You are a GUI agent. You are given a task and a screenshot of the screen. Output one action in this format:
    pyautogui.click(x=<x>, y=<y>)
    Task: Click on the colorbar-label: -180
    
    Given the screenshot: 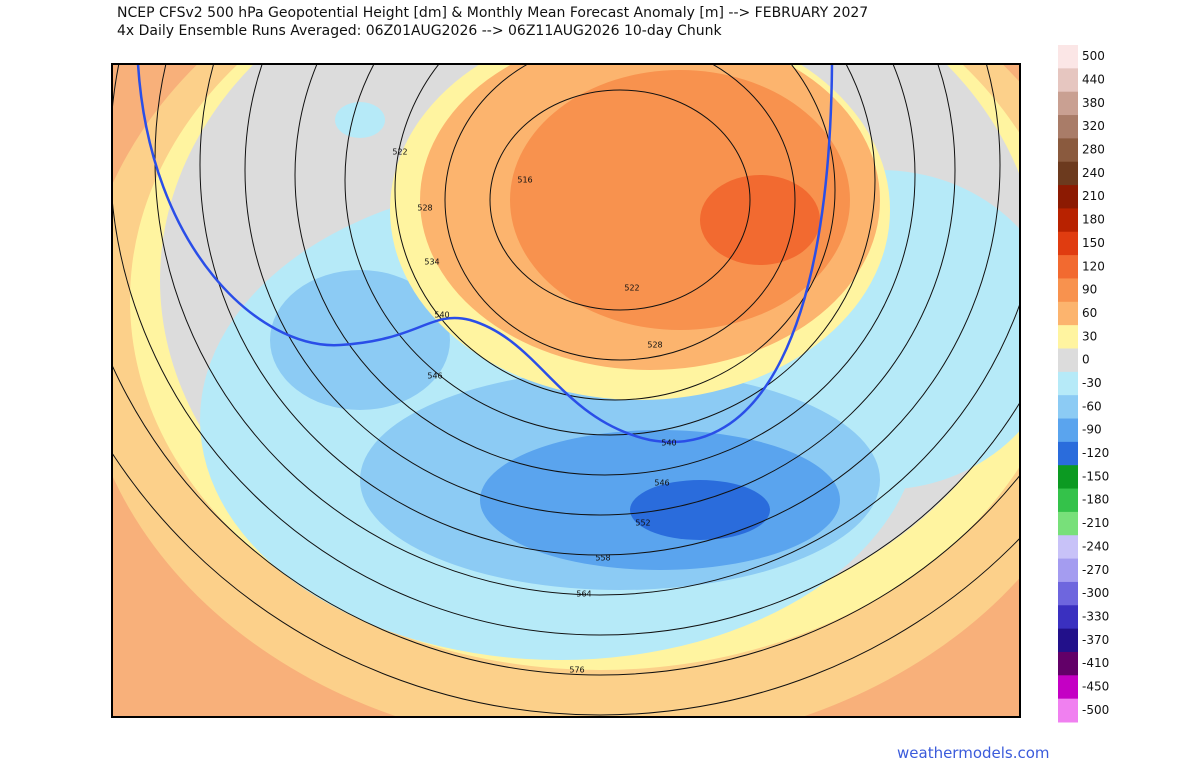 What is the action you would take?
    pyautogui.click(x=1095, y=500)
    